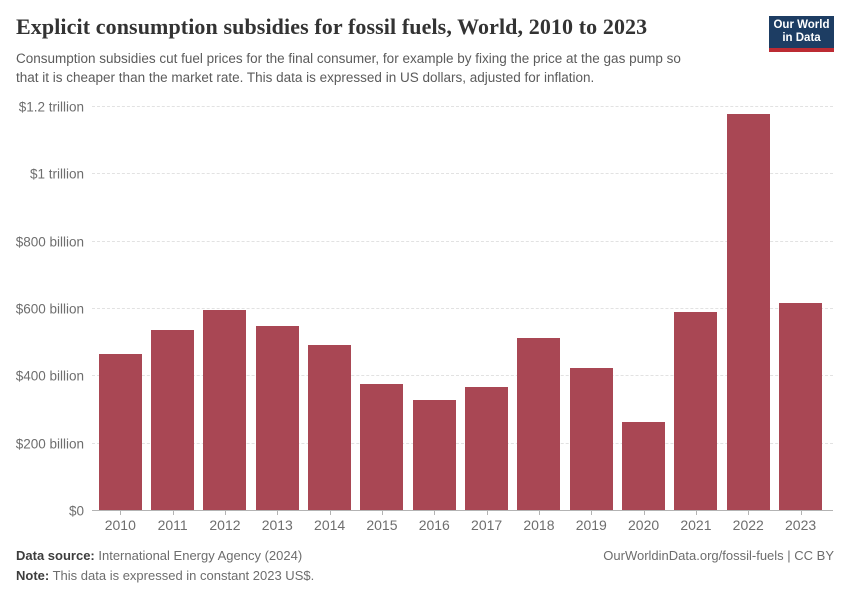 The image size is (850, 600). Describe the element at coordinates (49, 309) in the screenshot. I see `y-tick-label: $600 billion` at that location.